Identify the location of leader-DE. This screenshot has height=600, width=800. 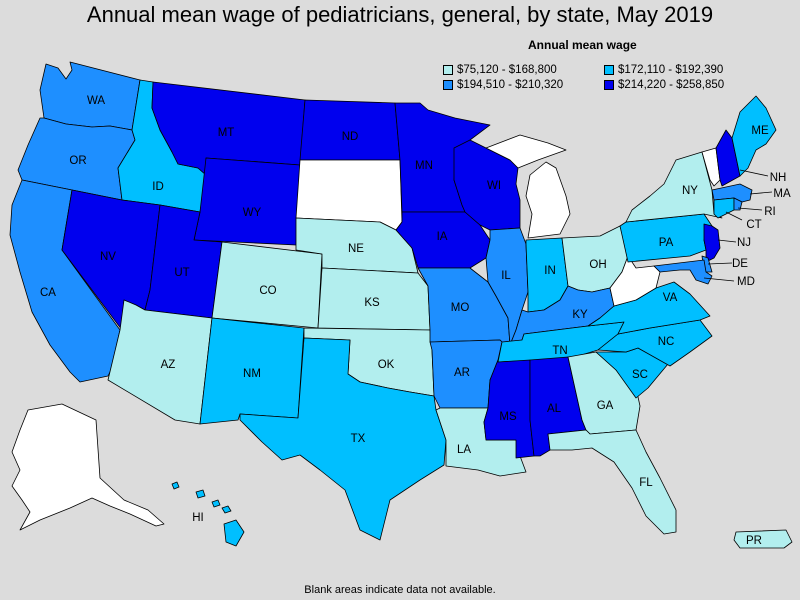
(720, 263).